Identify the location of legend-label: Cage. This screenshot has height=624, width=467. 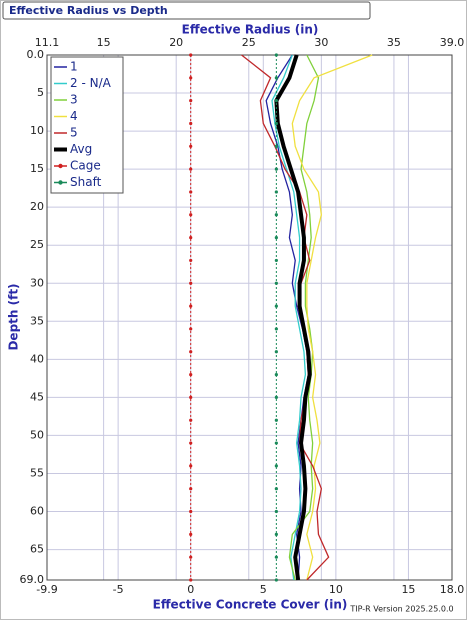
(85, 166).